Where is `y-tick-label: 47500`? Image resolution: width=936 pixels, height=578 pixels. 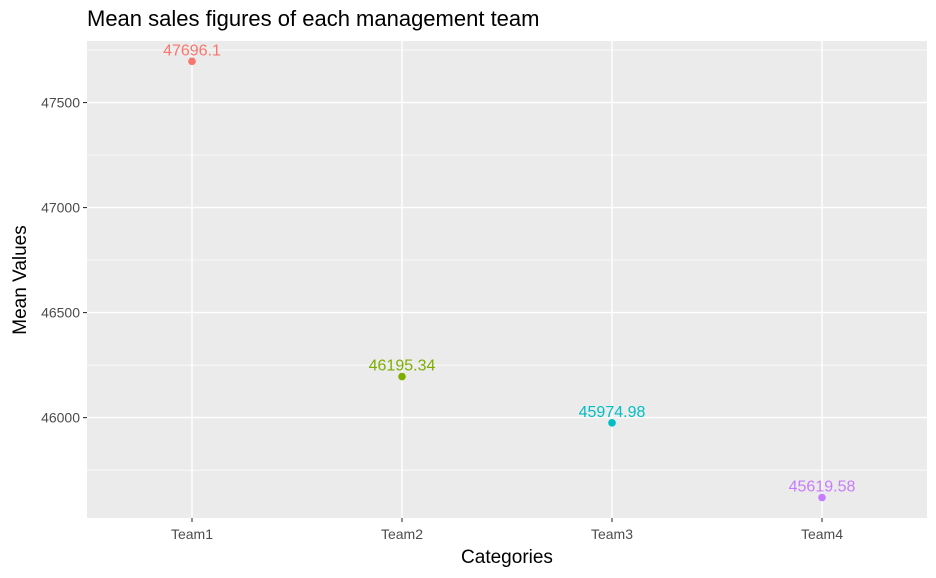
y-tick-label: 47500 is located at coordinates (60, 103).